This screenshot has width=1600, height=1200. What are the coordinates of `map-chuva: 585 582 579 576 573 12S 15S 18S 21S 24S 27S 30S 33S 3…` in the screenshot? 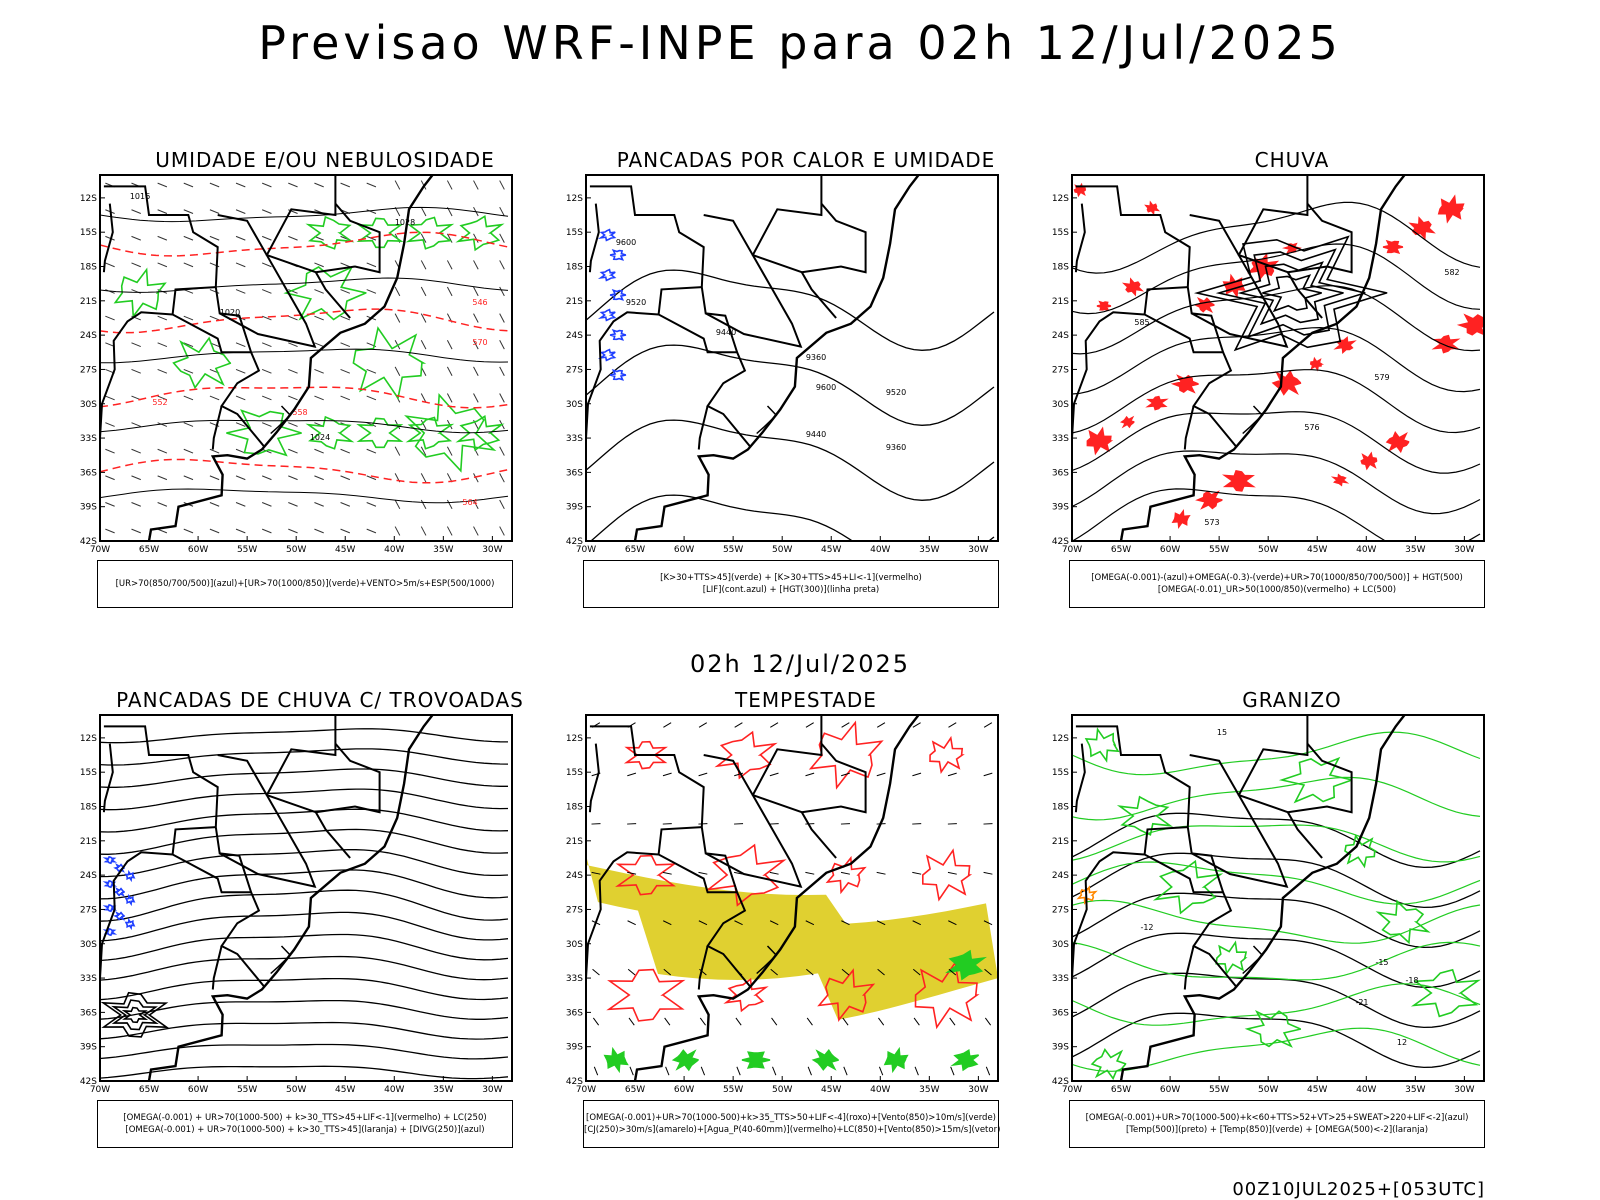 It's located at (1268, 364).